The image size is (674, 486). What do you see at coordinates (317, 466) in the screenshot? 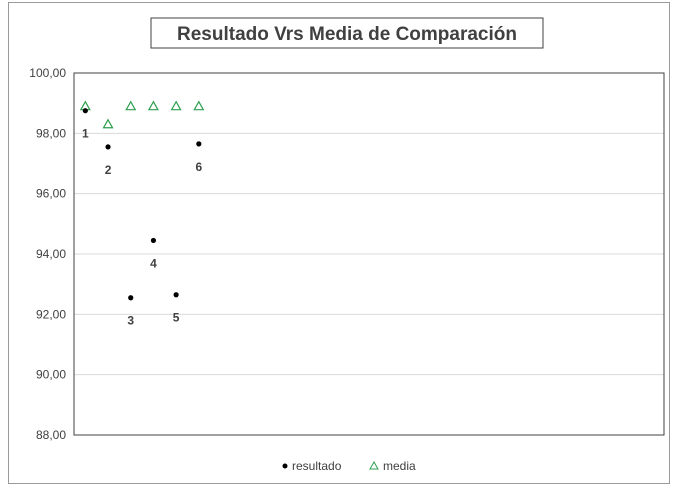
I see `legend-resultado-label: resultado` at bounding box center [317, 466].